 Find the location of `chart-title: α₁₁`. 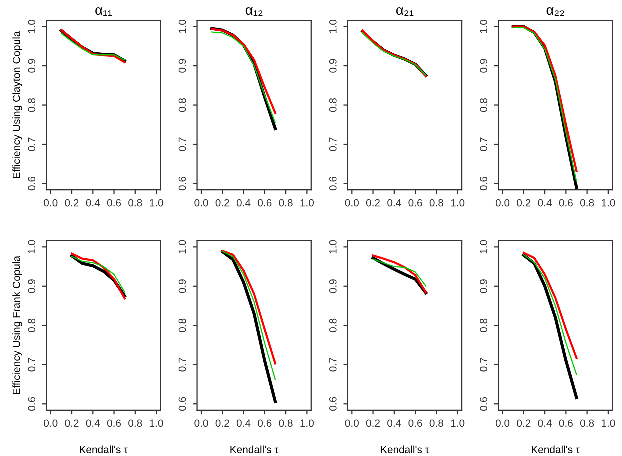

chart-title: α₁₁ is located at coordinates (104, 11).